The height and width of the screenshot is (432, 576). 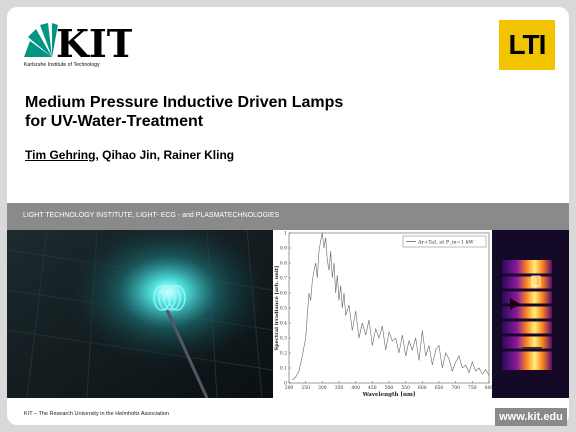 What do you see at coordinates (288, 411) in the screenshot?
I see `slide-footer-area` at bounding box center [288, 411].